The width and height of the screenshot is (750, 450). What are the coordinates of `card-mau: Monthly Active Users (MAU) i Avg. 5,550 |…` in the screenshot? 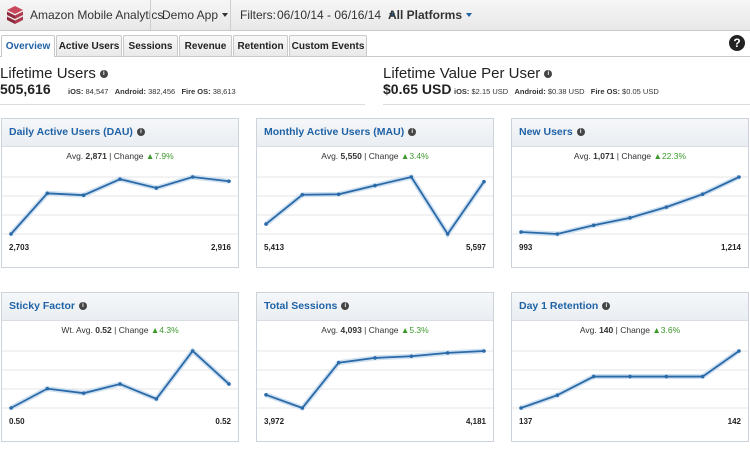 It's located at (375, 193).